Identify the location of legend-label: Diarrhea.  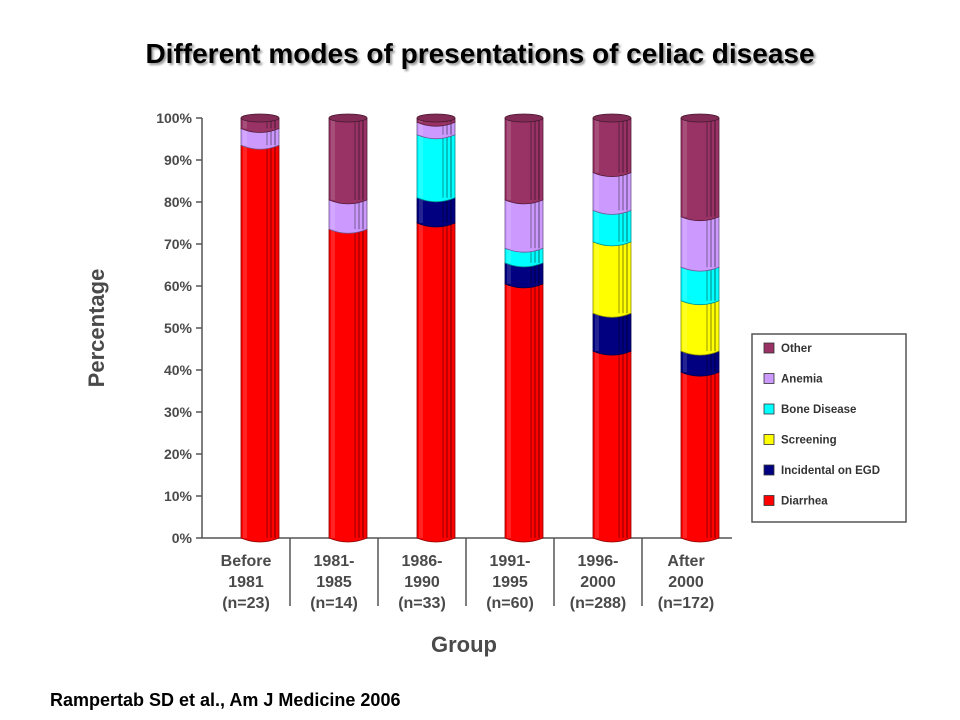
(804, 502).